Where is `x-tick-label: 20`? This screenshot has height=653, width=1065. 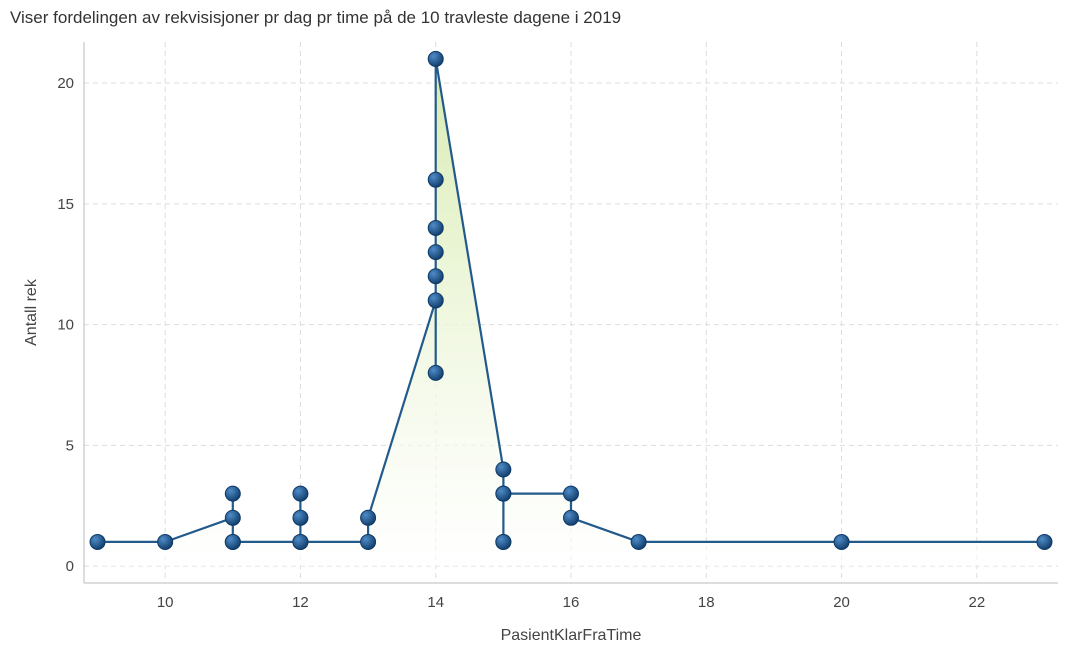
x-tick-label: 20 is located at coordinates (841, 602).